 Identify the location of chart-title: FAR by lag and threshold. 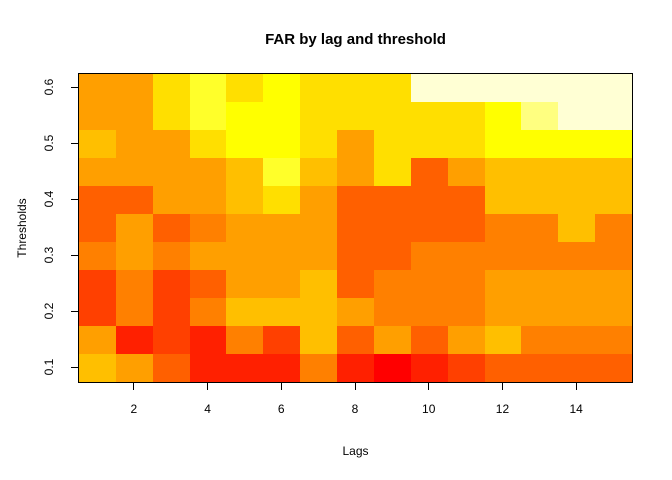
(355, 39).